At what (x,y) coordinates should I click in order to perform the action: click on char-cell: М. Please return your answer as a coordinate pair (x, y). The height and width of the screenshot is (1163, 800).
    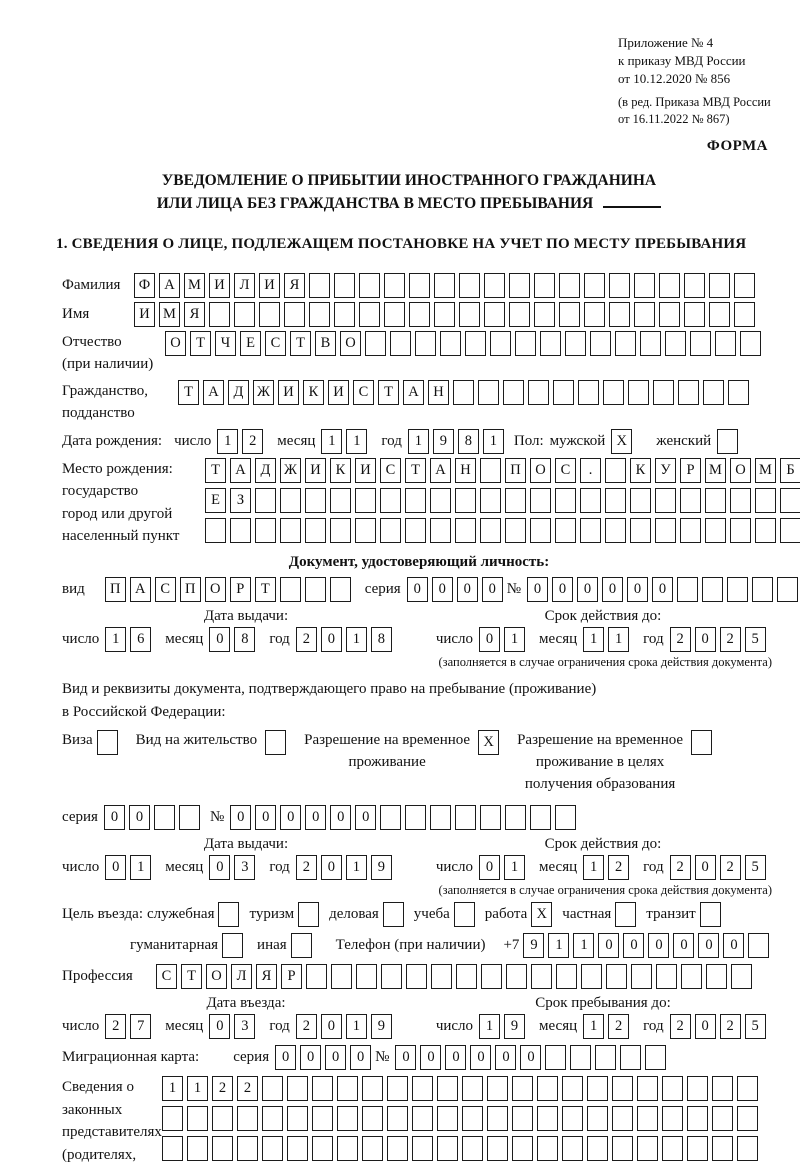
    Looking at the image, I should click on (194, 285).